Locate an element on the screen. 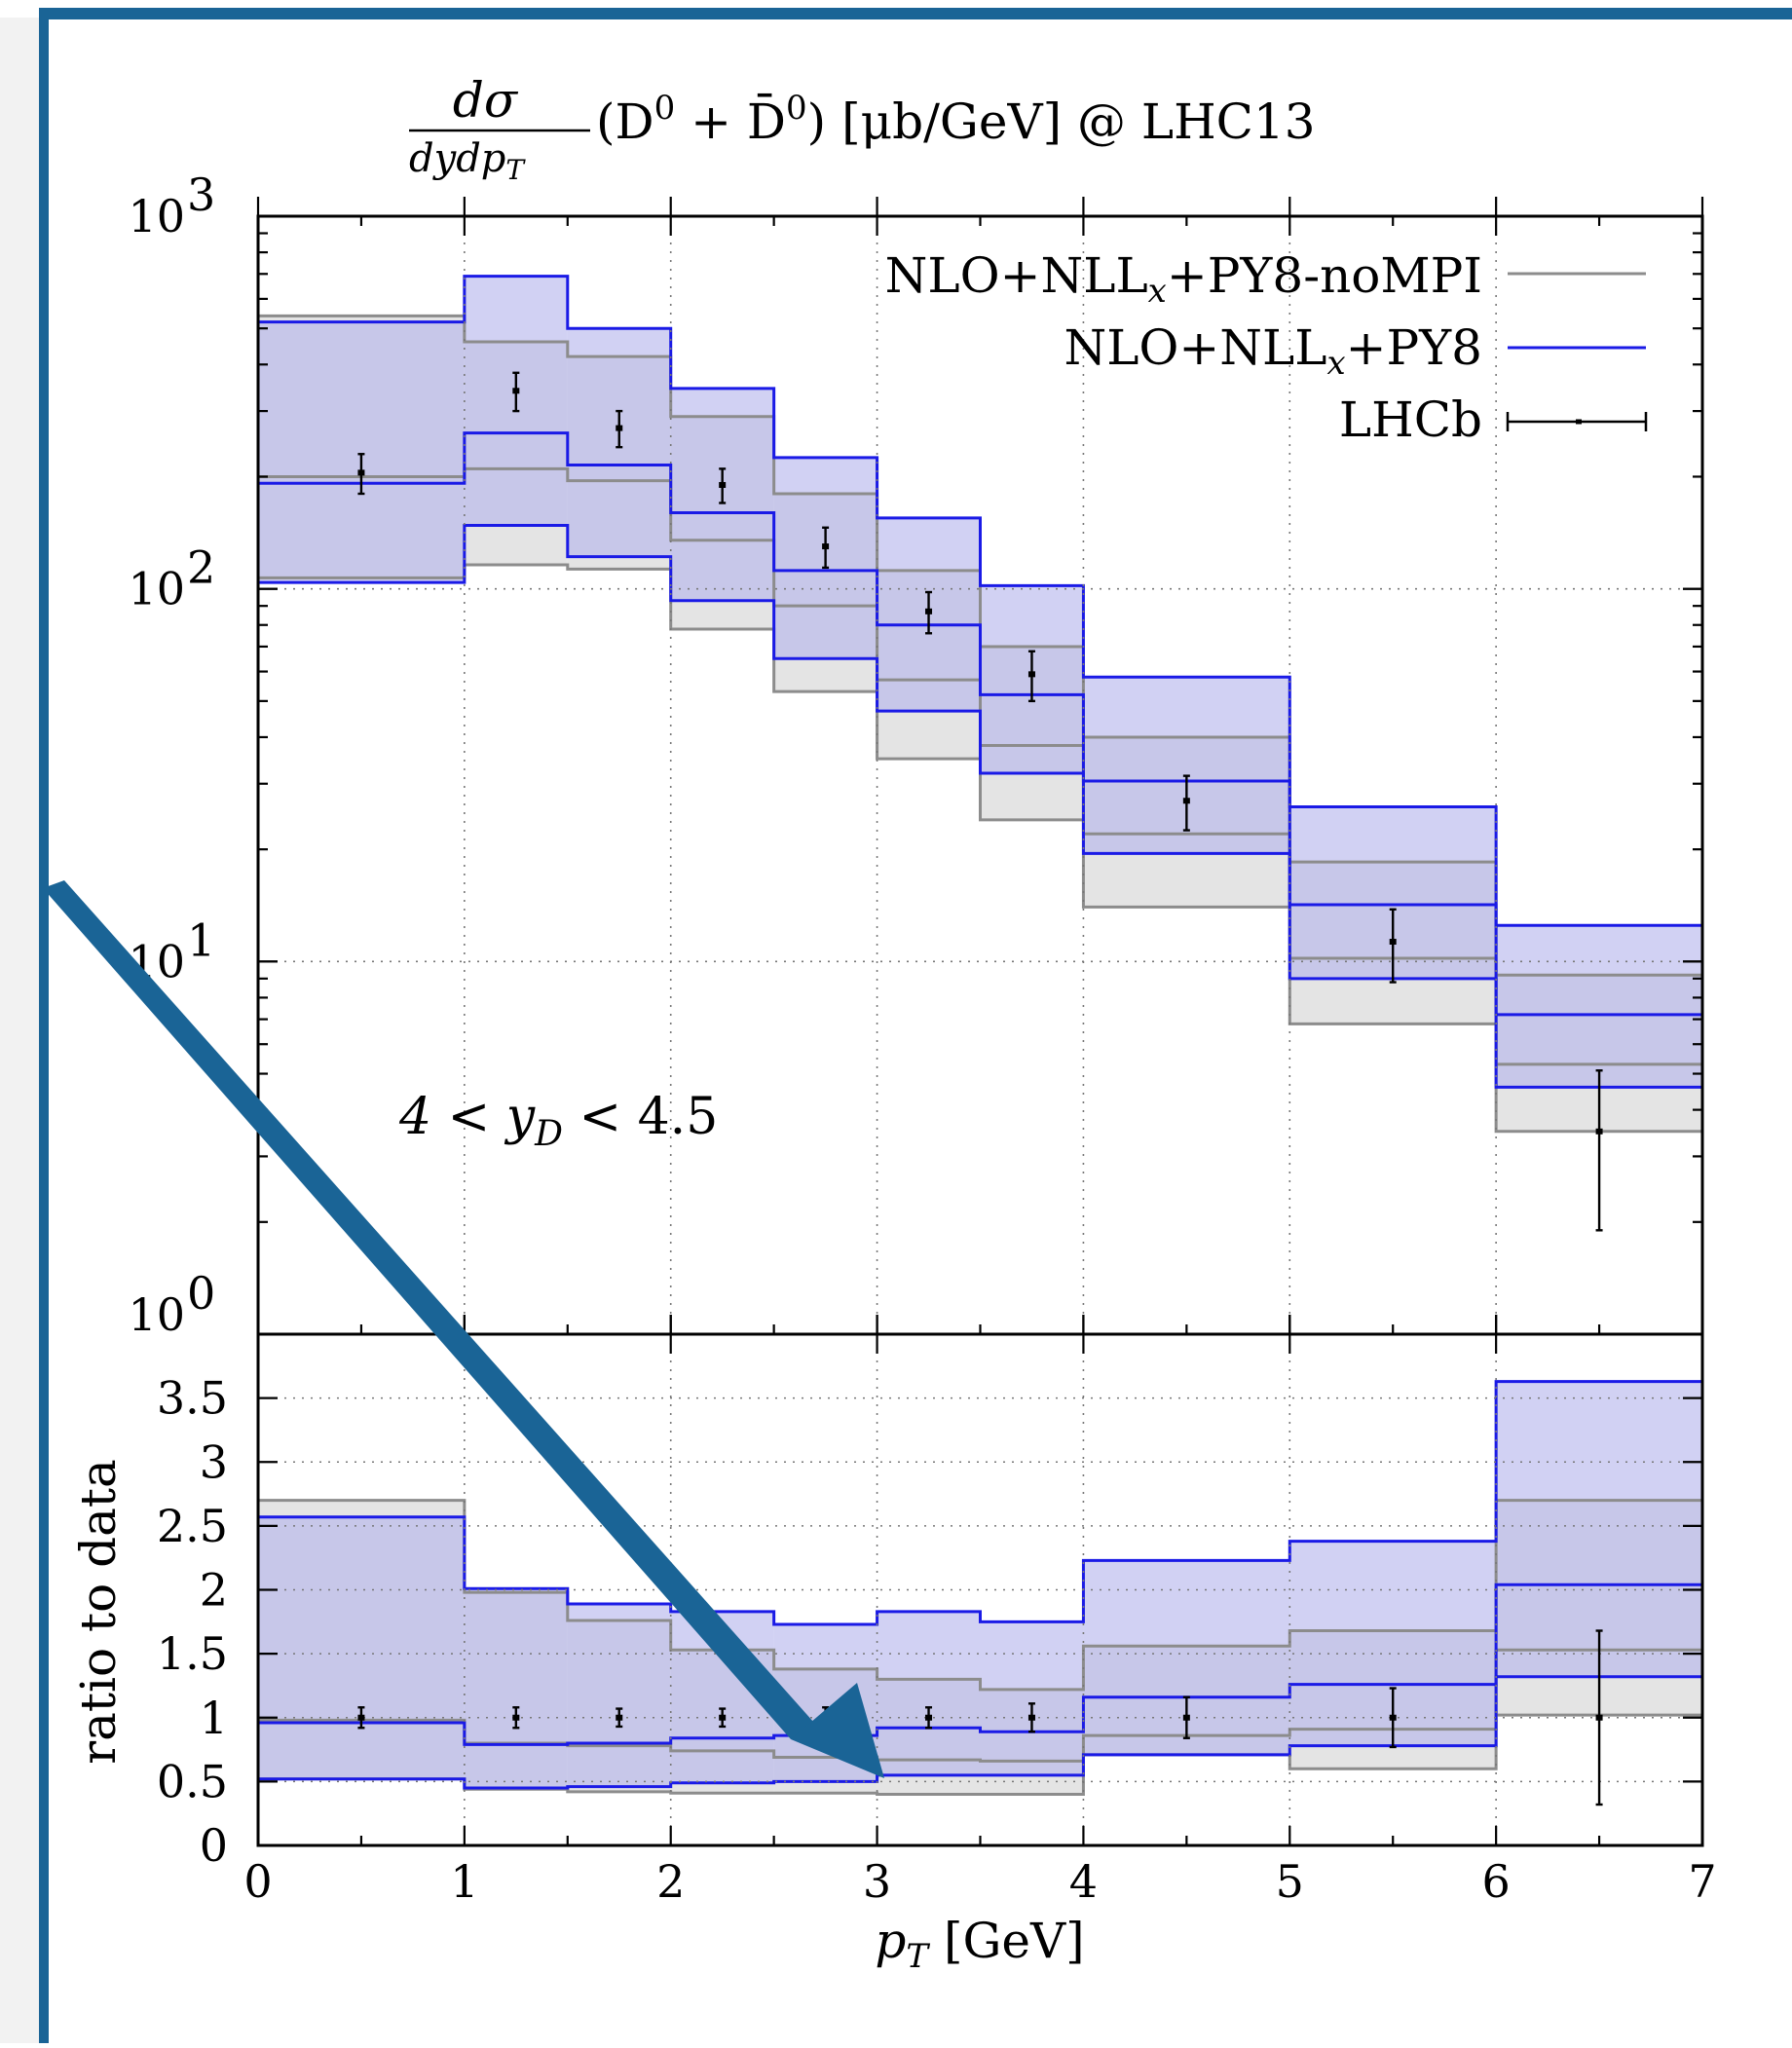 This screenshot has height=2048, width=1792. ratio-y-tick-label-2.5: 2.5 is located at coordinates (192, 1526).